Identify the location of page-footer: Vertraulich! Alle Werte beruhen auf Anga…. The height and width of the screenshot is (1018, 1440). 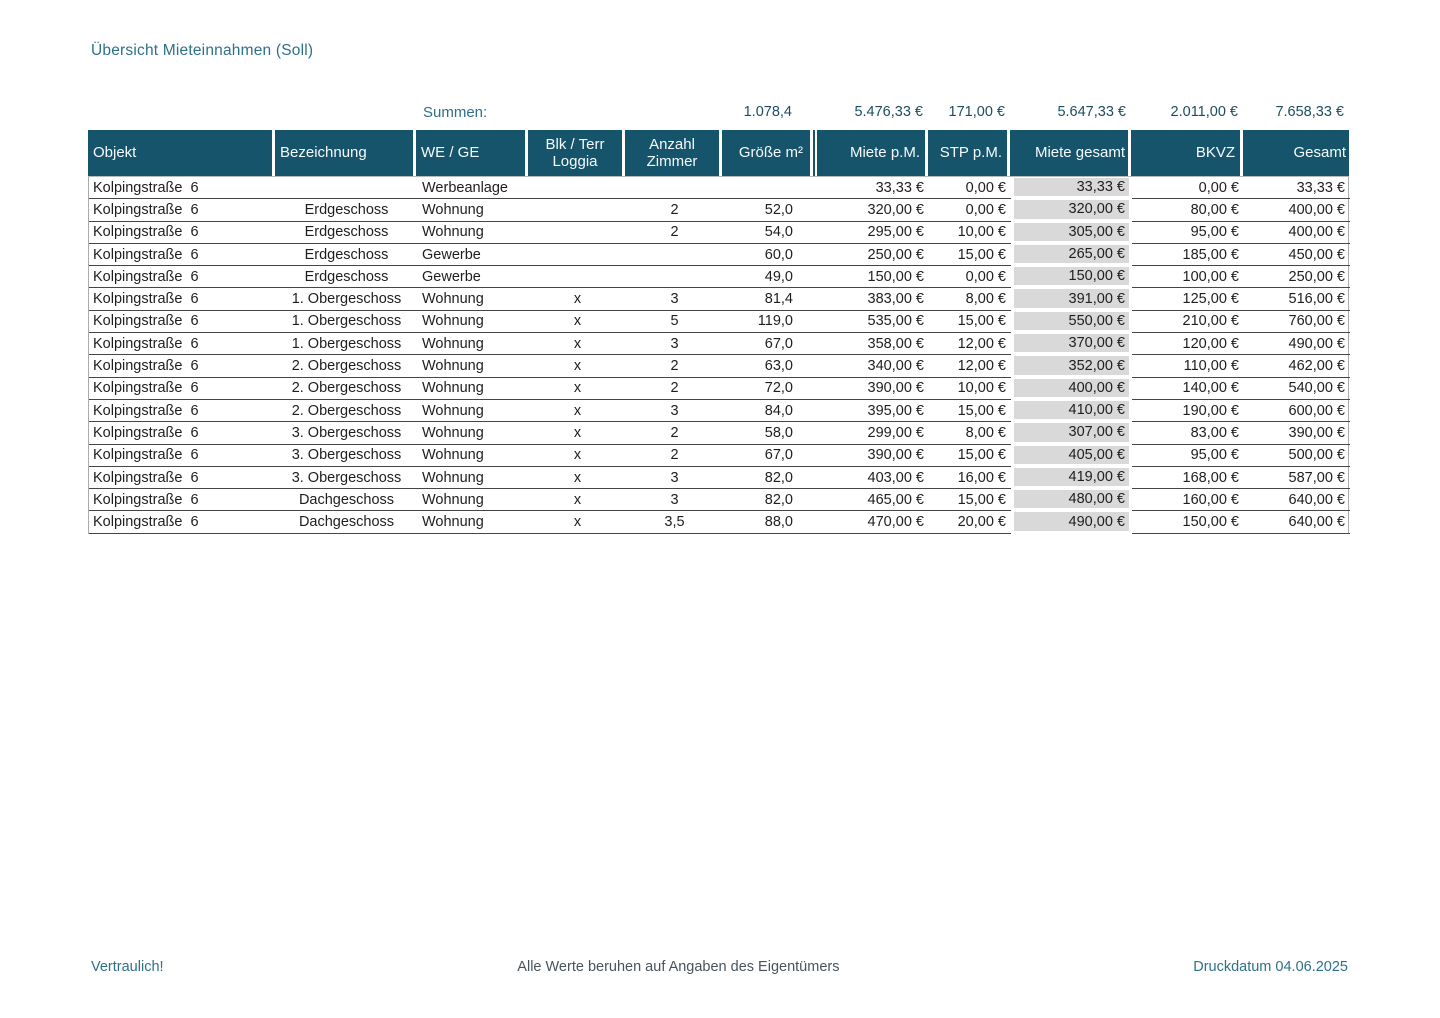
(719, 967).